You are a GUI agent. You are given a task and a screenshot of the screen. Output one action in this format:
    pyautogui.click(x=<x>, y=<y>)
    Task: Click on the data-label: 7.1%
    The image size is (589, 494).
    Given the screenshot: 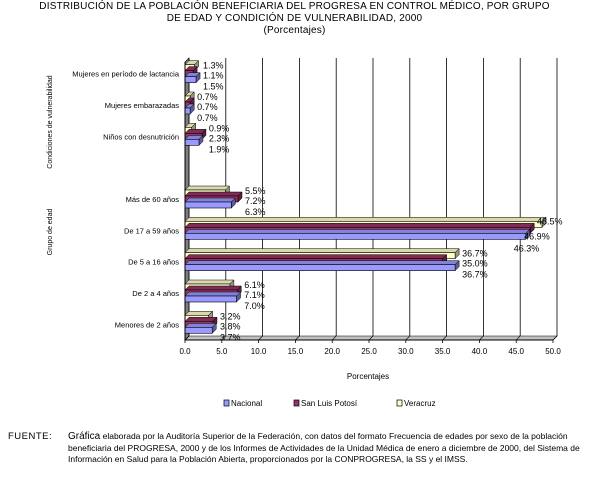 What is the action you would take?
    pyautogui.click(x=254, y=295)
    